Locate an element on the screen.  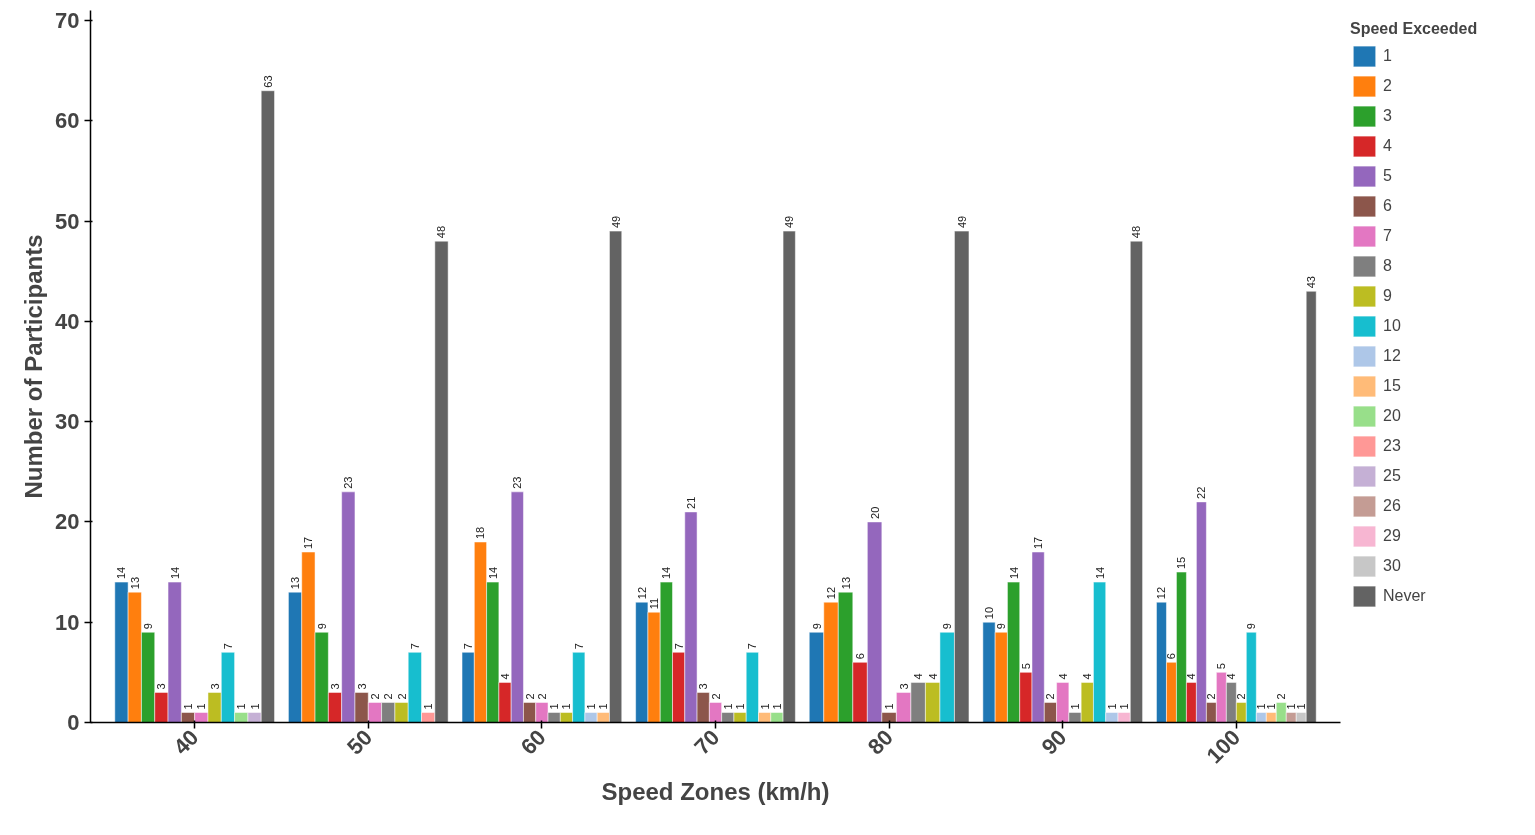
x-tick-label: 100 is located at coordinates (1223, 746).